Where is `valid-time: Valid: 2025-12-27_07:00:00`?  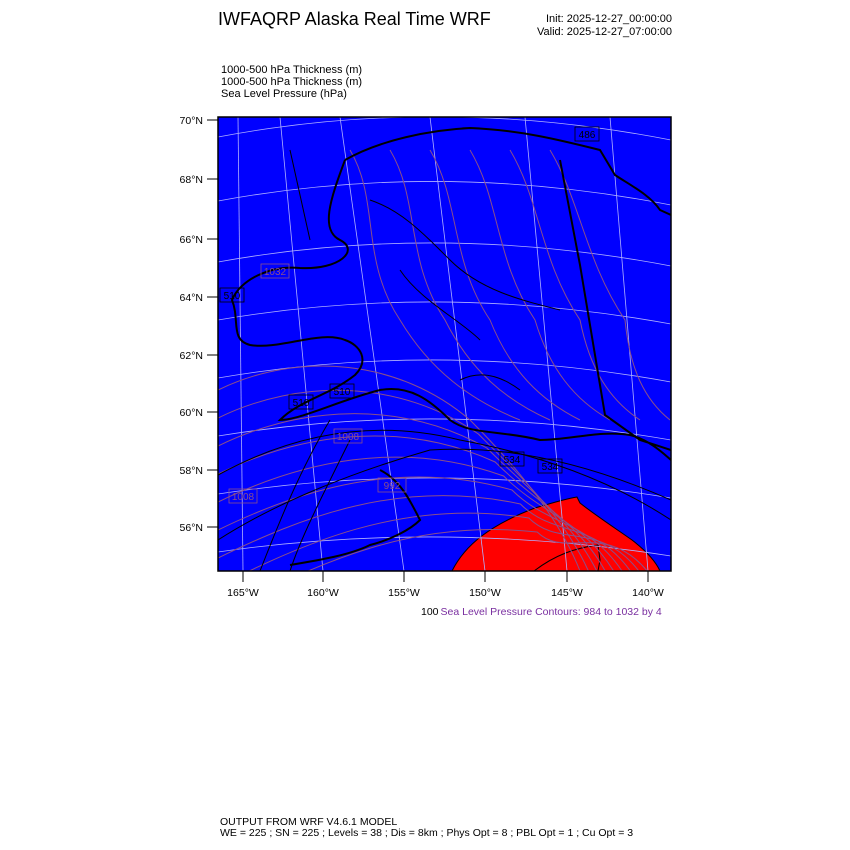
valid-time: Valid: 2025-12-27_07:00:00 is located at coordinates (604, 32).